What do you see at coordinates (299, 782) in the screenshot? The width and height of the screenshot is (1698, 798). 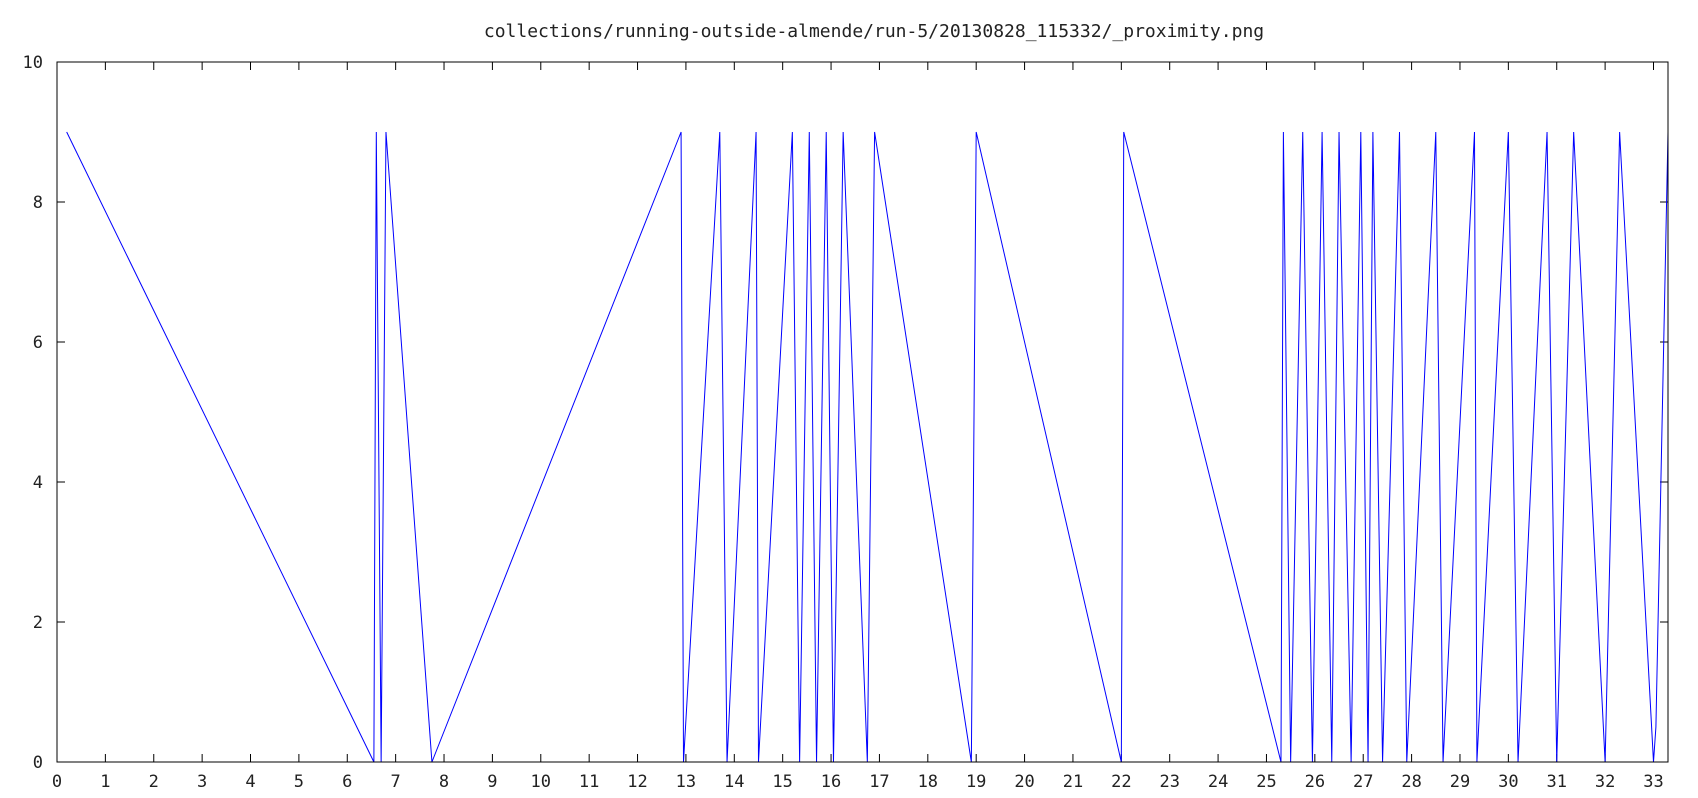 I see `x-tick-label: 5` at bounding box center [299, 782].